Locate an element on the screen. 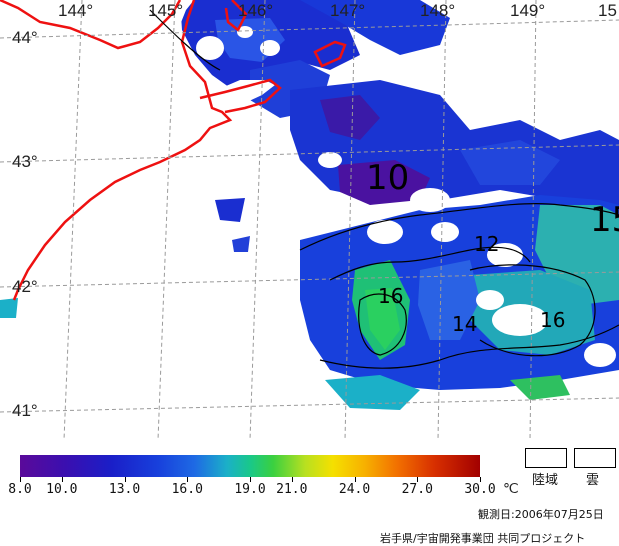 This screenshot has width=619, height=546. isotherm-label-10: 10 is located at coordinates (388, 178).